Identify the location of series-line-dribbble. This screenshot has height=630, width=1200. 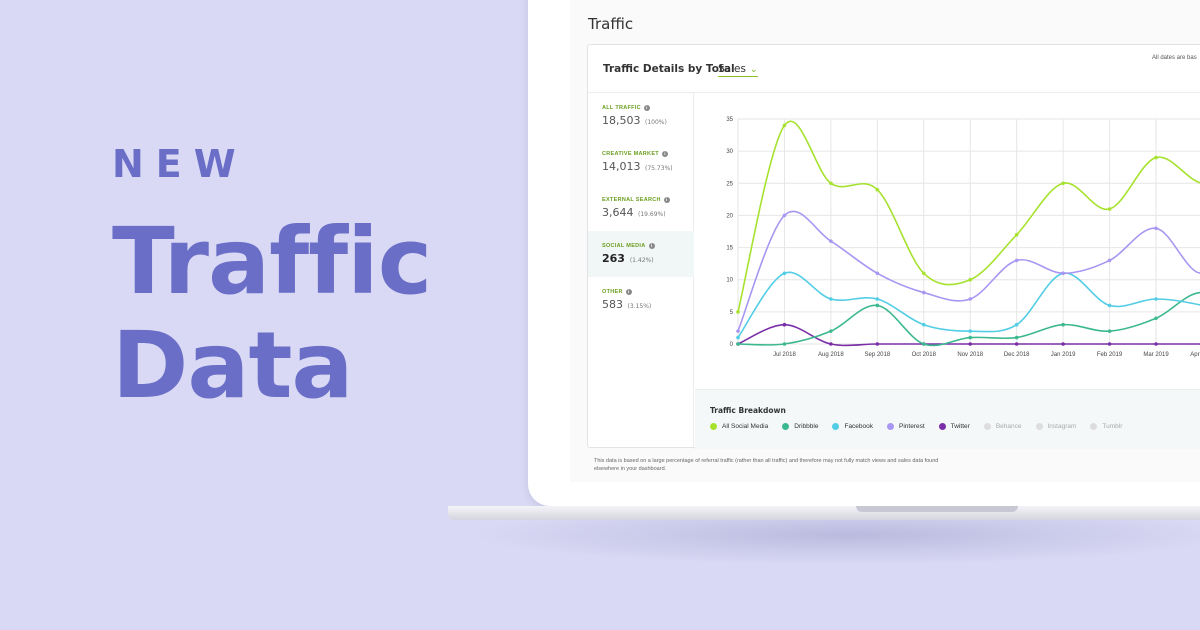
(968, 319).